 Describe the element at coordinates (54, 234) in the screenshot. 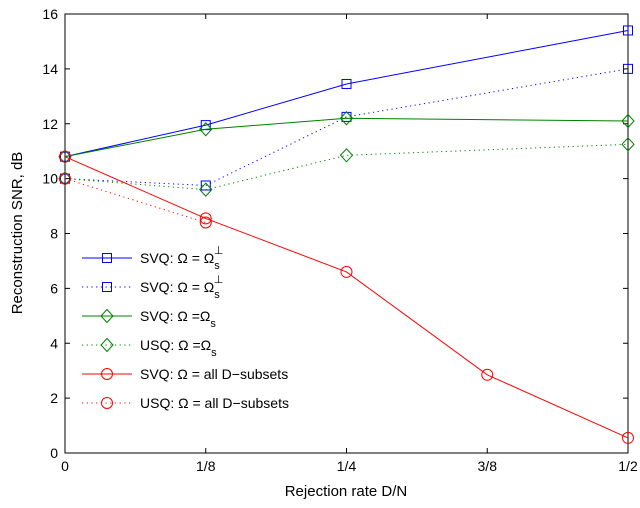

I see `y-tick-label: 8` at that location.